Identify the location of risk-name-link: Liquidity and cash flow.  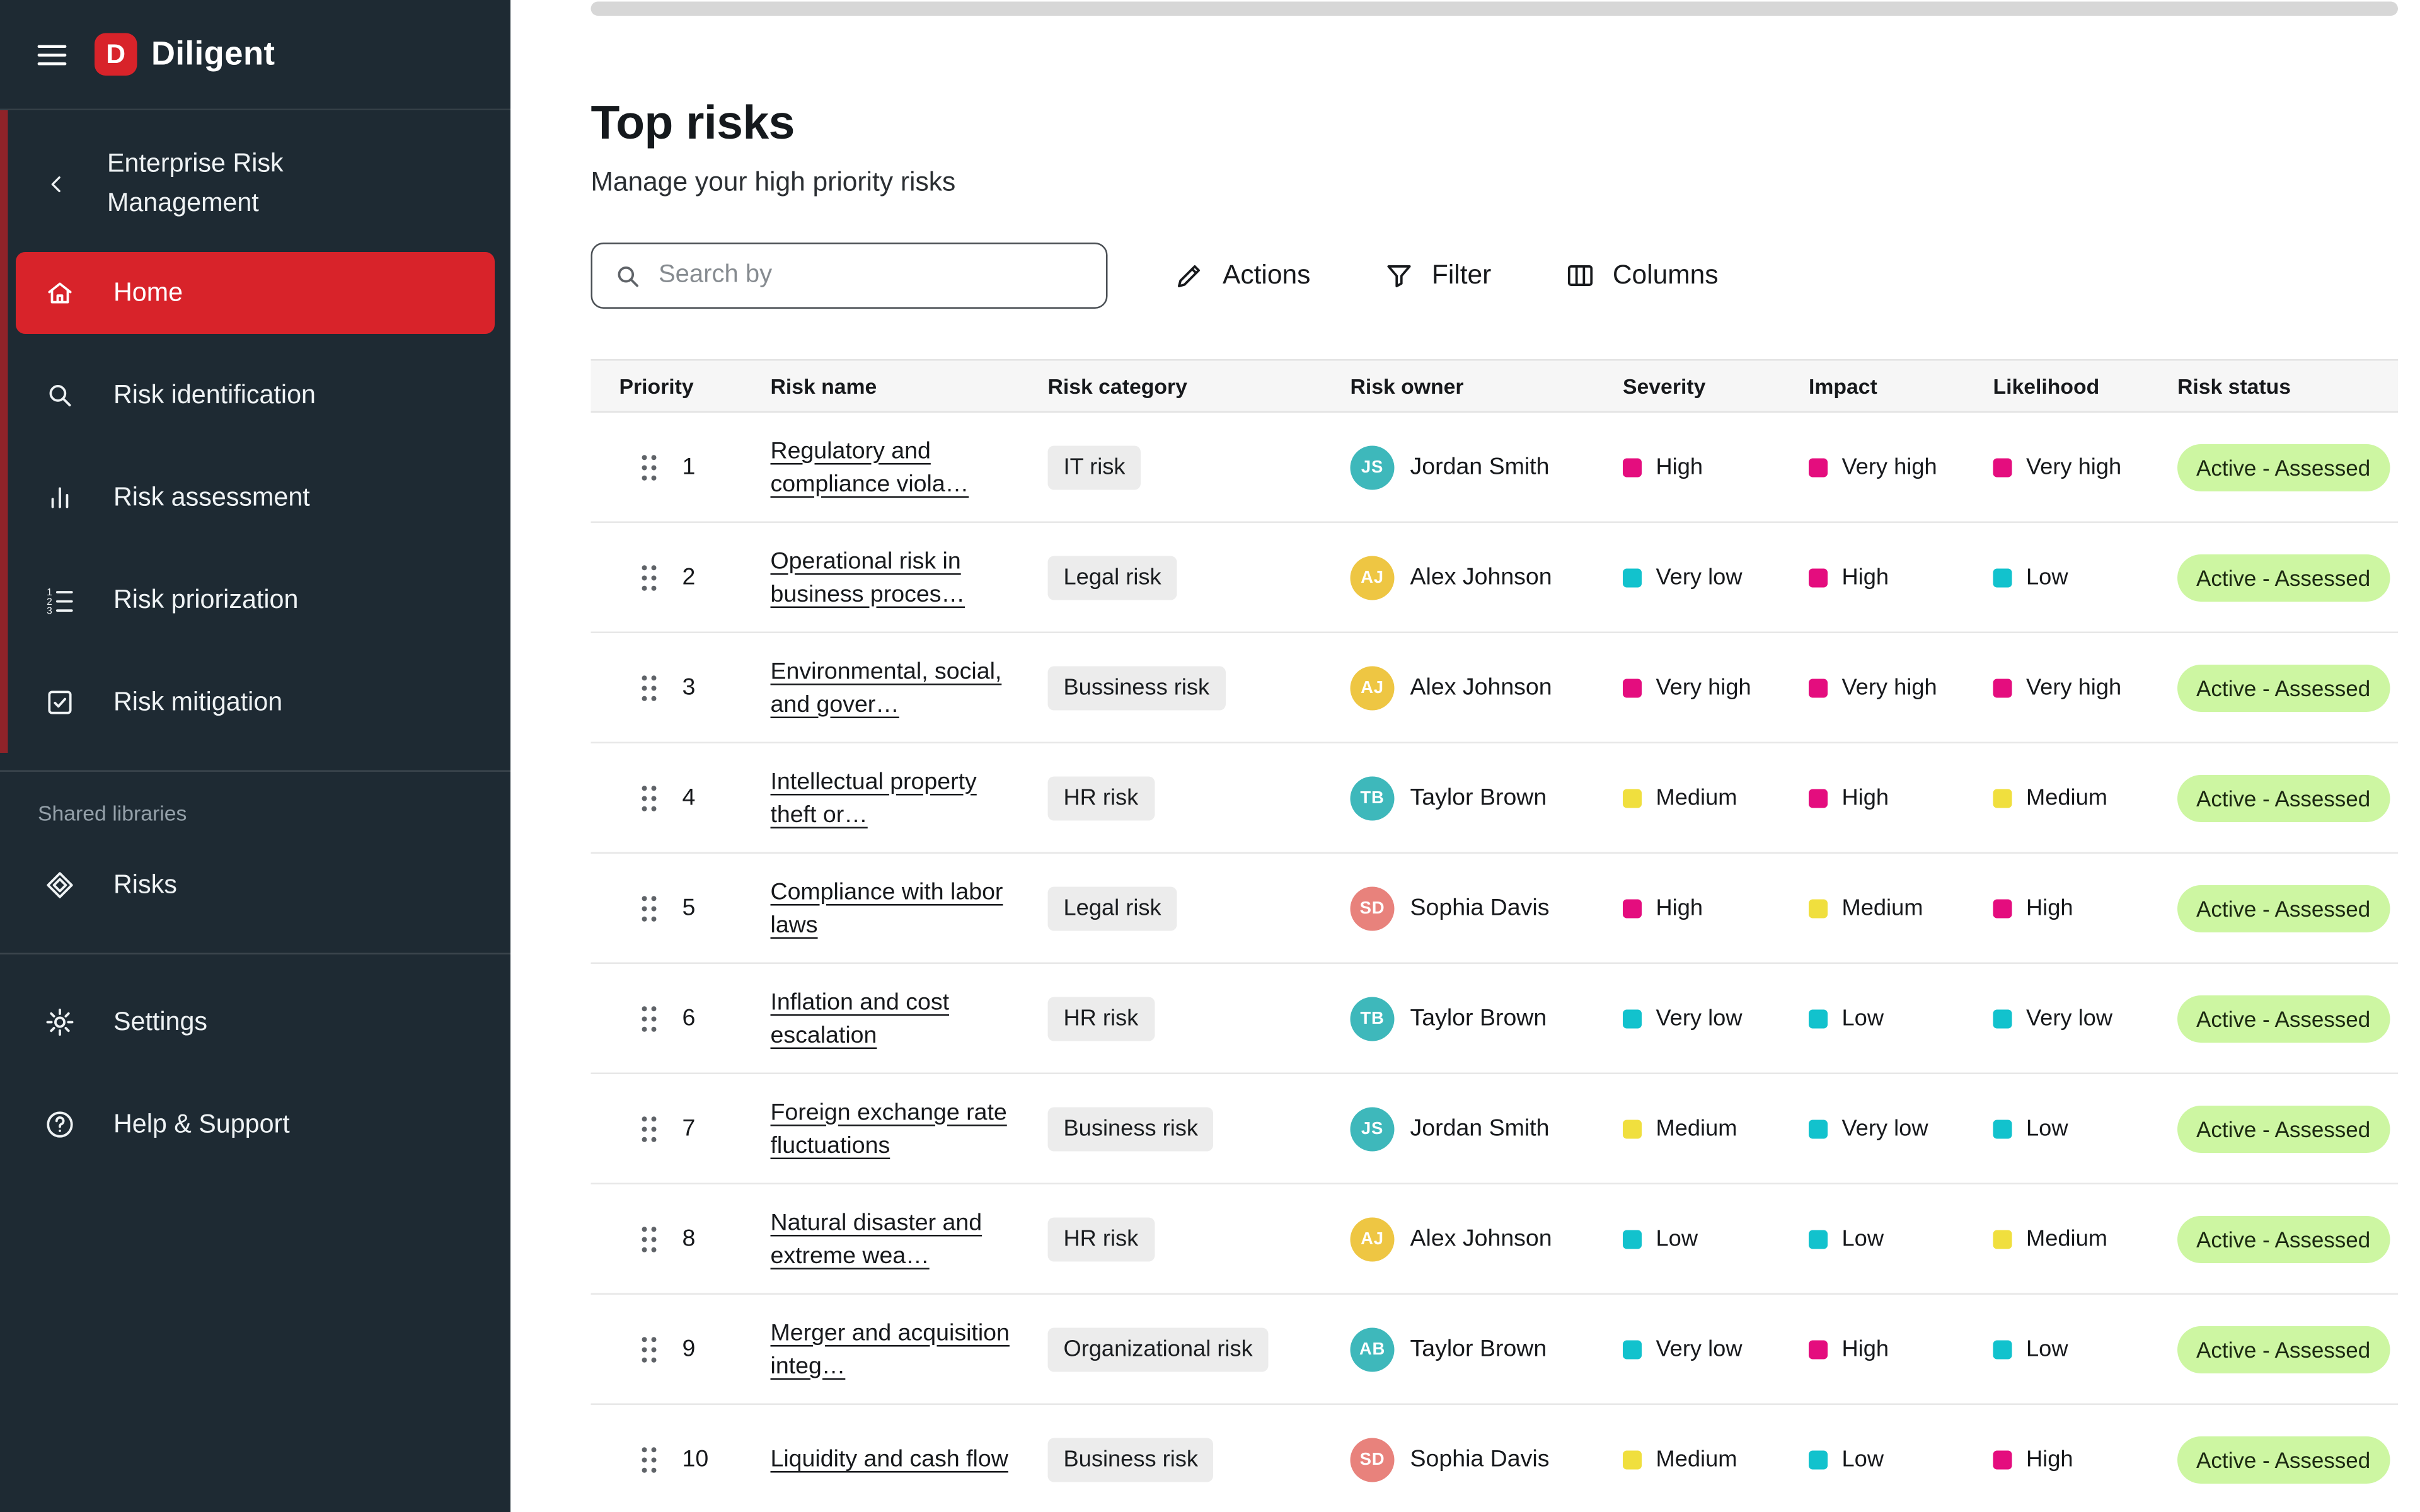
(889, 1459).